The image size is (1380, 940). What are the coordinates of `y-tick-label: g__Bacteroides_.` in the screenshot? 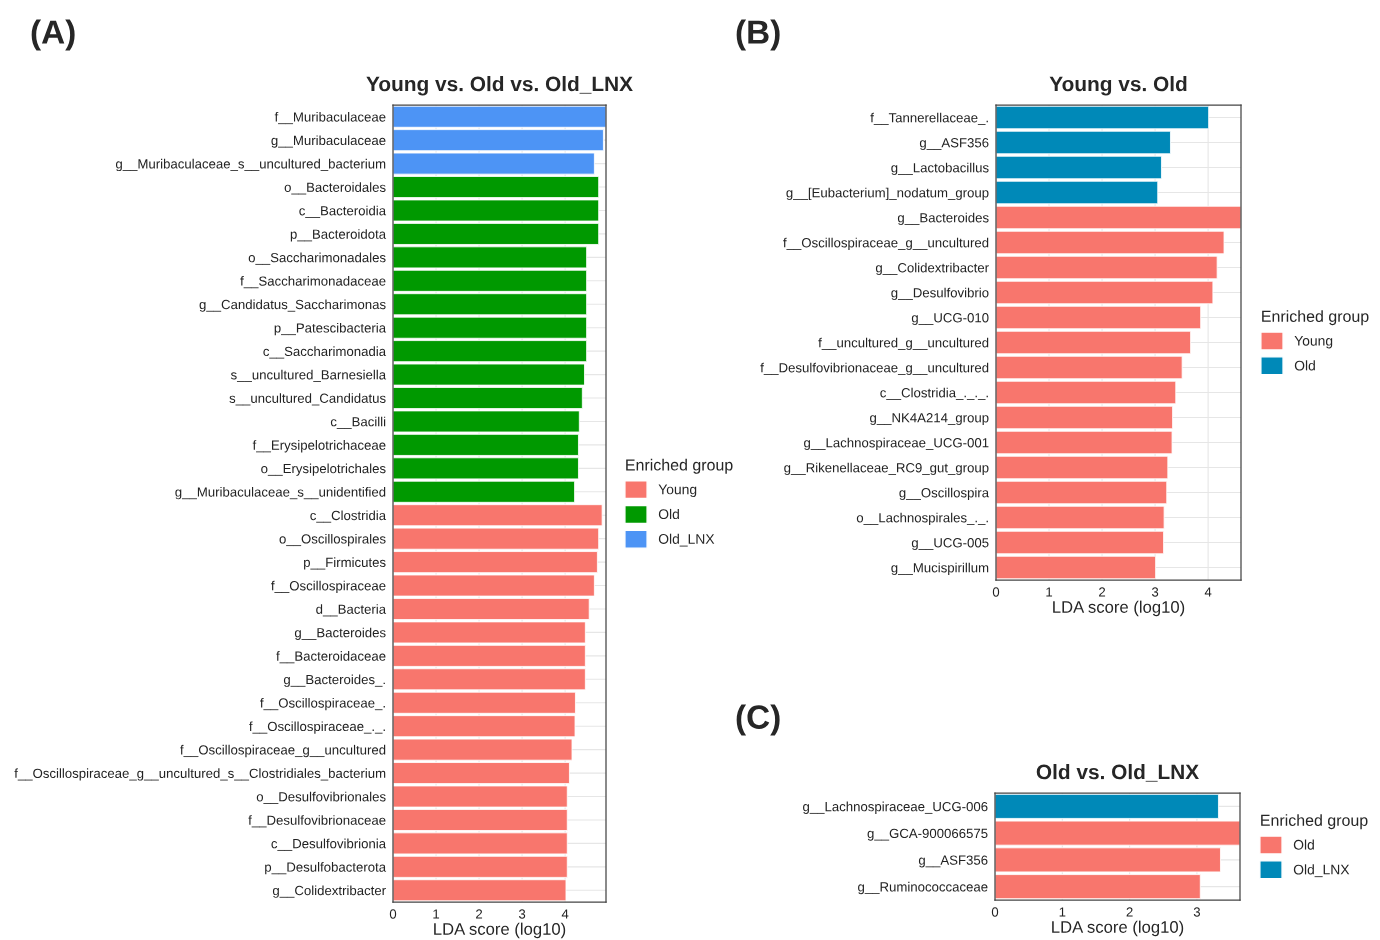 It's located at (334, 680).